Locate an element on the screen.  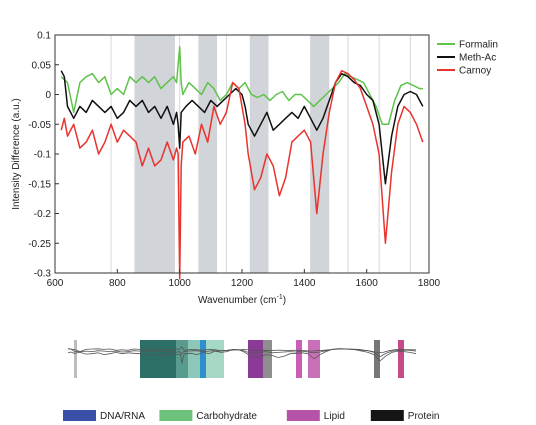
y-tick-label-4: -0.1 is located at coordinates (43, 155).